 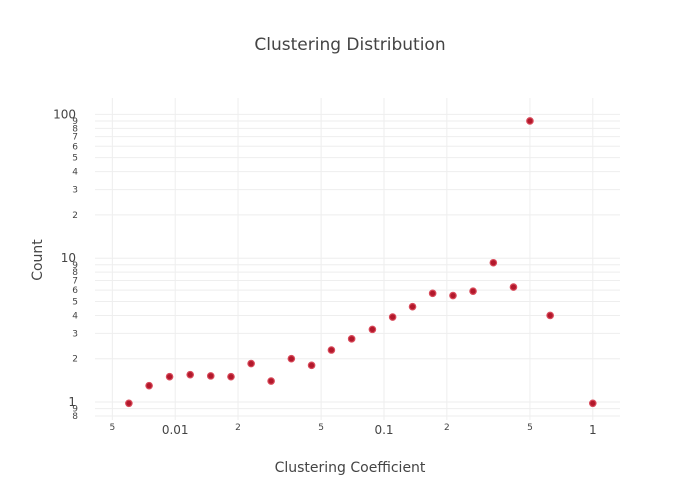 I want to click on y-tick-label: 100, so click(x=64, y=114).